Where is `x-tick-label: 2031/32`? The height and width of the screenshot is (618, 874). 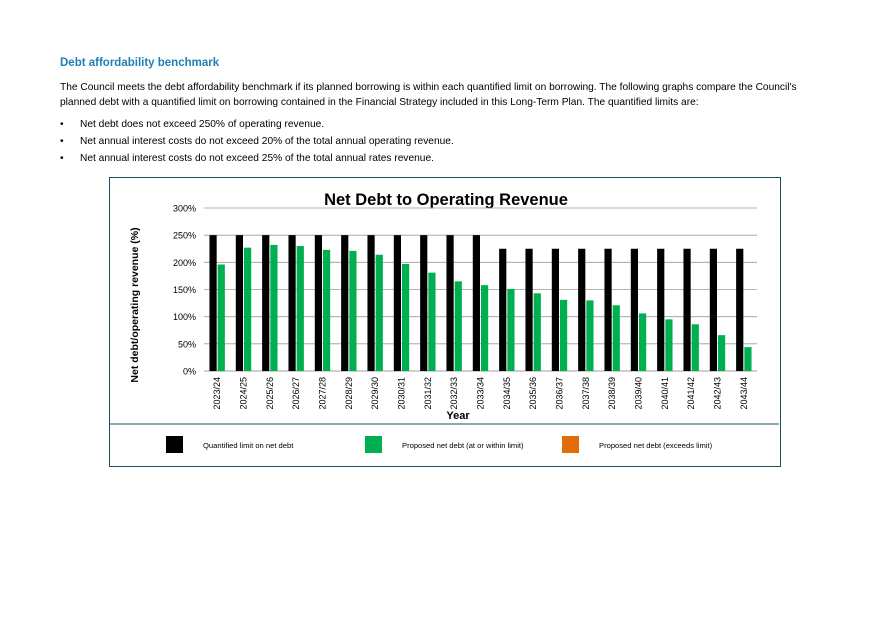
x-tick-label: 2031/32 is located at coordinates (428, 393).